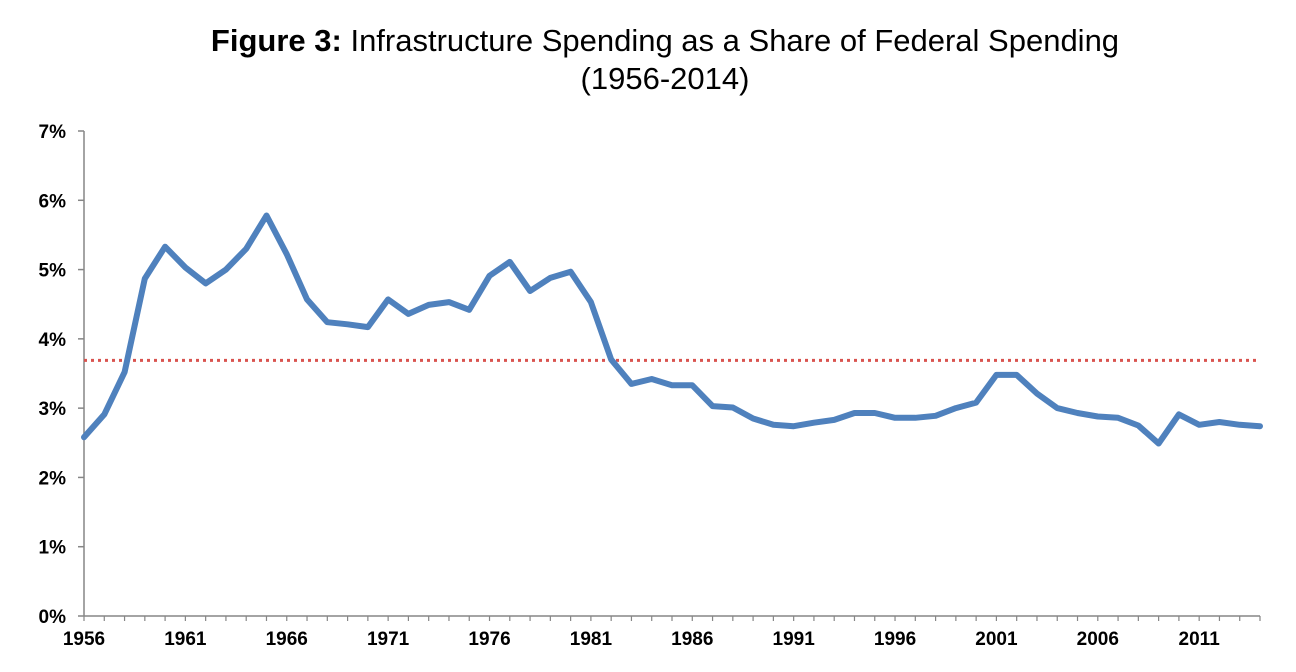 This screenshot has width=1296, height=672. I want to click on y-tick-label: 1%, so click(53, 548).